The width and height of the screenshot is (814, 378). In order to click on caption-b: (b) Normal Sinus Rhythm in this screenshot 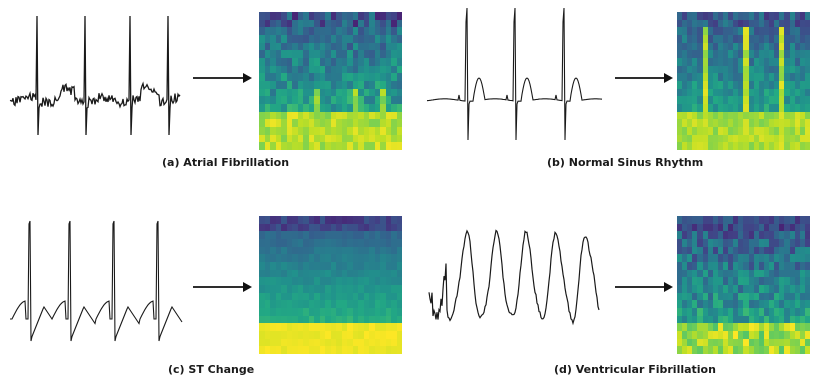, I will do `click(625, 162)`.